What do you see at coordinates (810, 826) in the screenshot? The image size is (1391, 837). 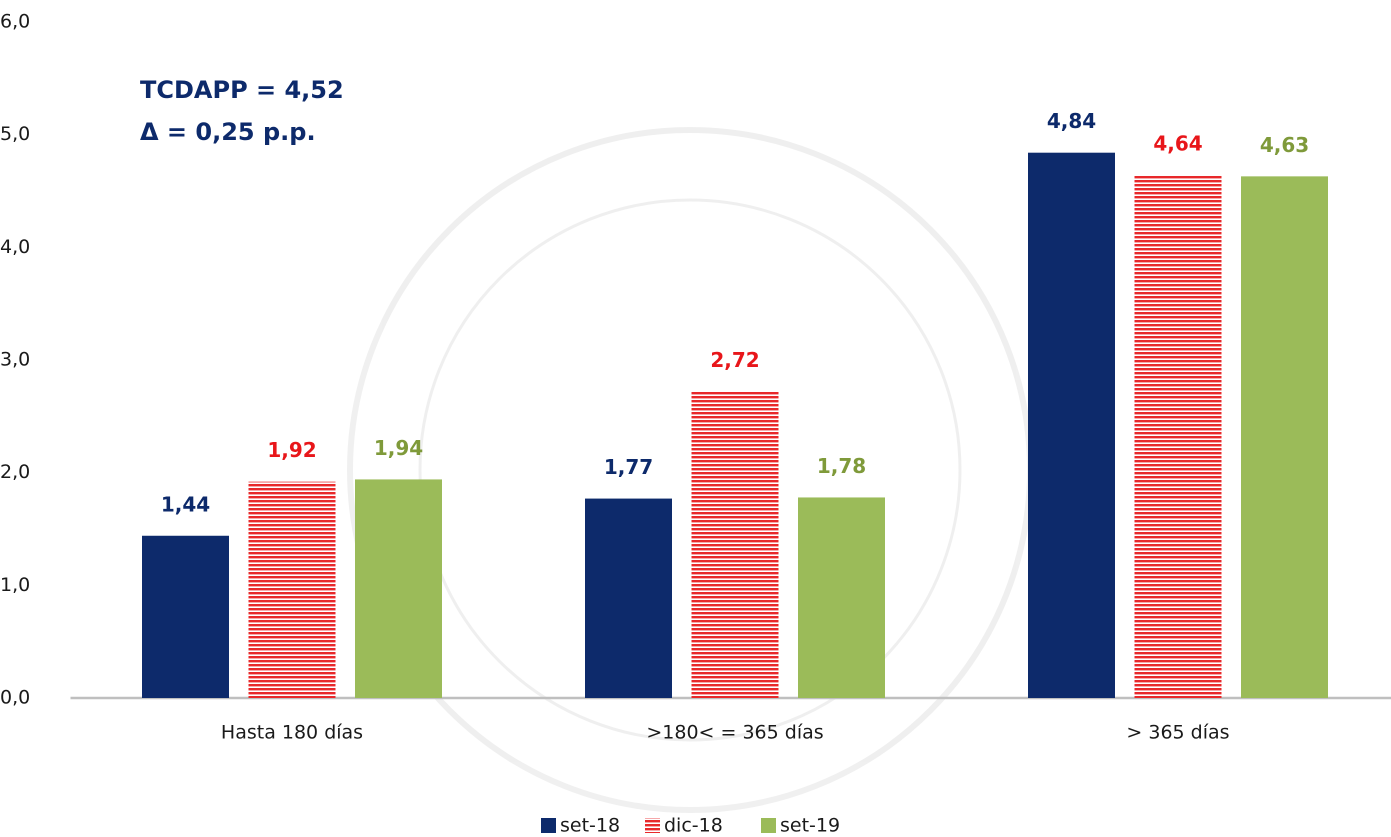 I see `legend-label: set-19` at bounding box center [810, 826].